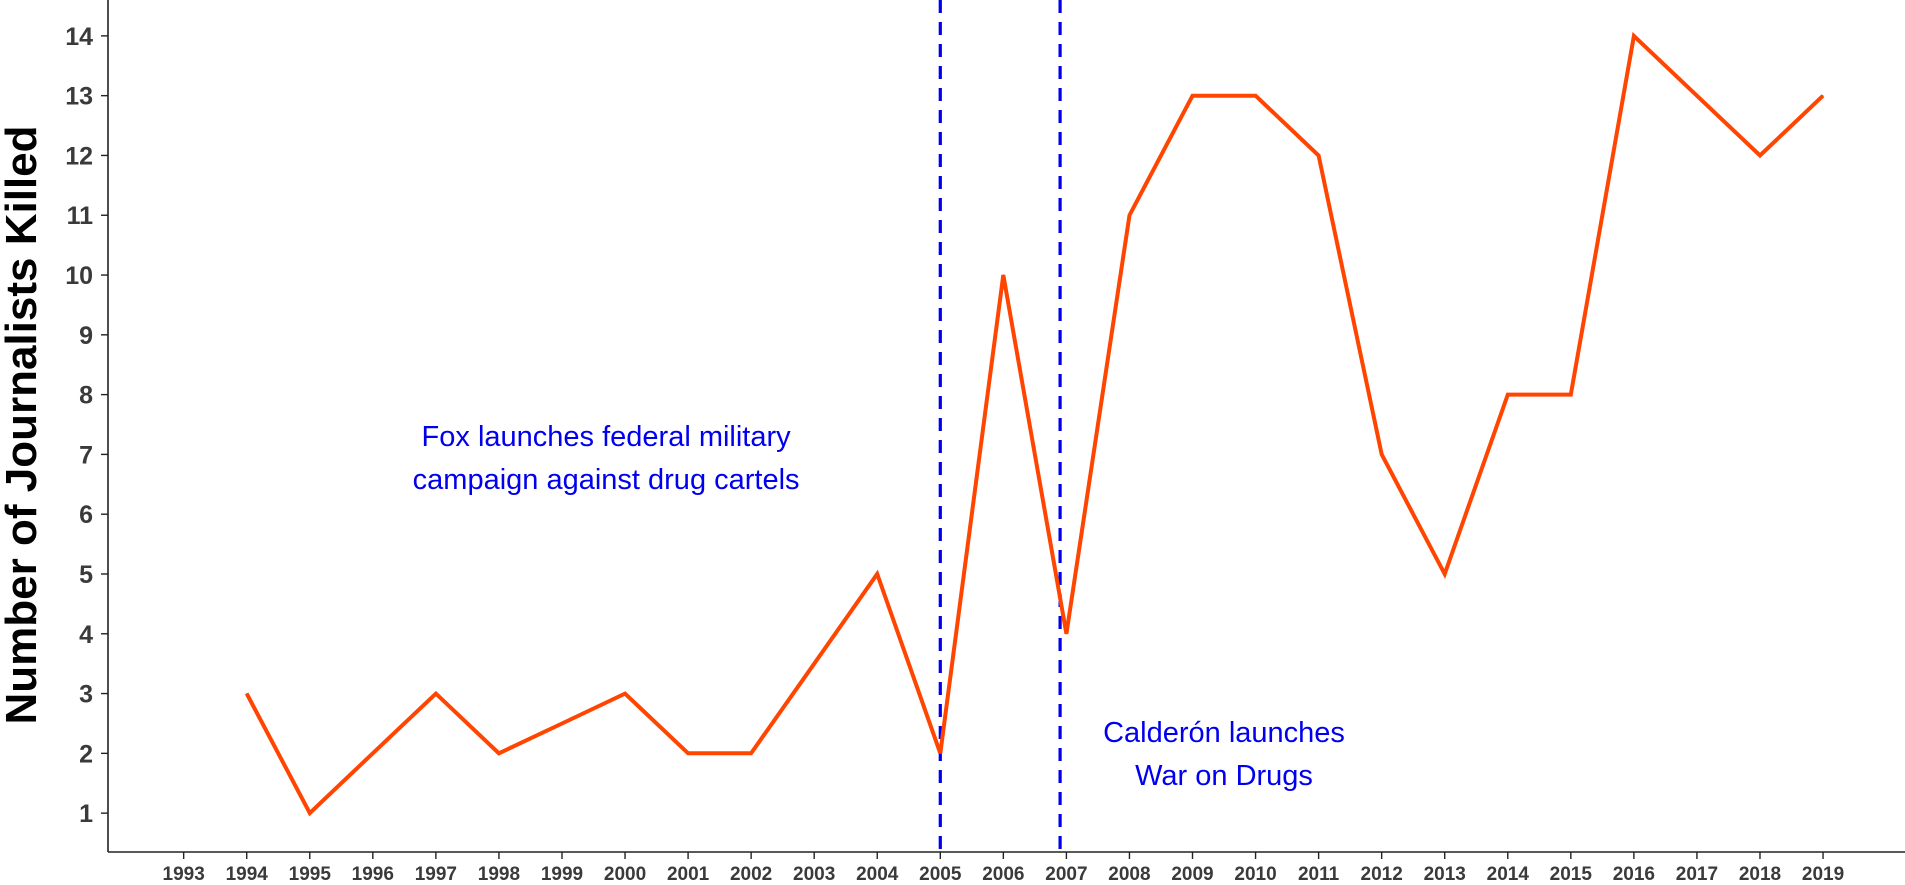 The height and width of the screenshot is (885, 1905). I want to click on annotation-text: Calderón launches, so click(1224, 733).